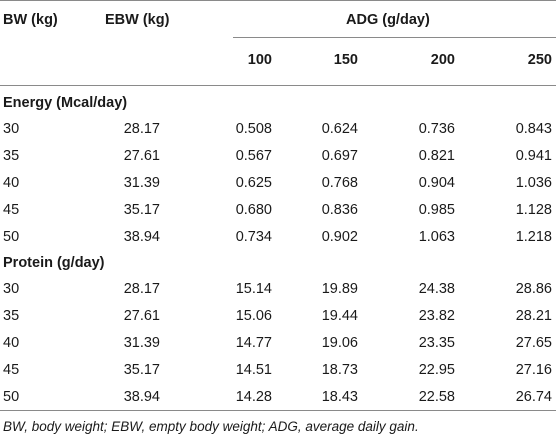 The image size is (556, 442). Describe the element at coordinates (30, 20) in the screenshot. I see `header-bw: BW (kg)` at that location.